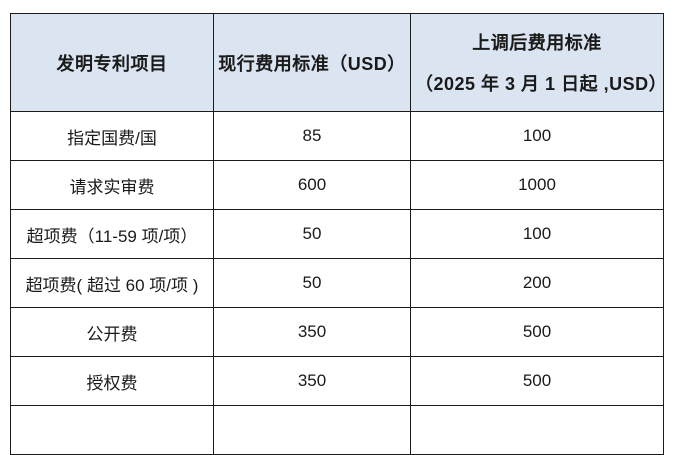 This screenshot has width=673, height=455. I want to click on cell-item, so click(112, 430).